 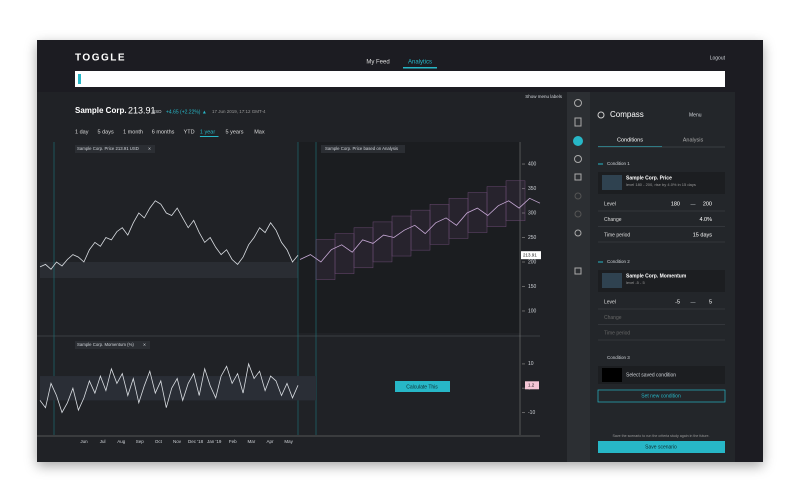 I want to click on legend: Sample Corp. Price 213.91 USD, so click(x=108, y=148).